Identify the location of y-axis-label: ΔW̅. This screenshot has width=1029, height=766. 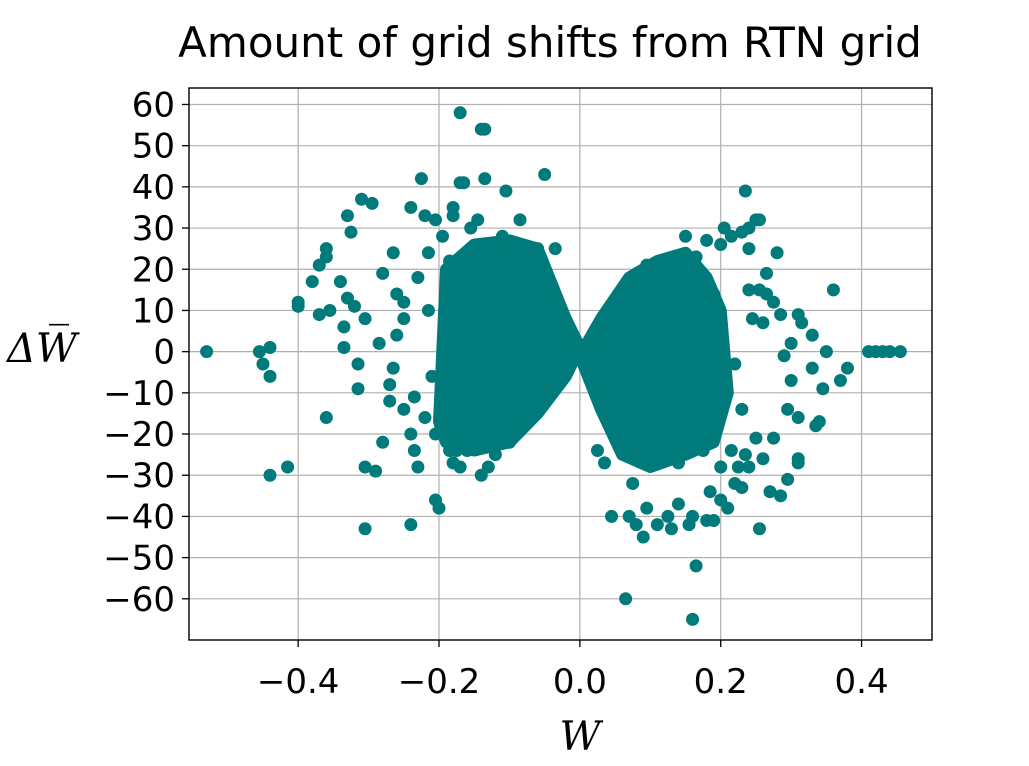
(42, 348).